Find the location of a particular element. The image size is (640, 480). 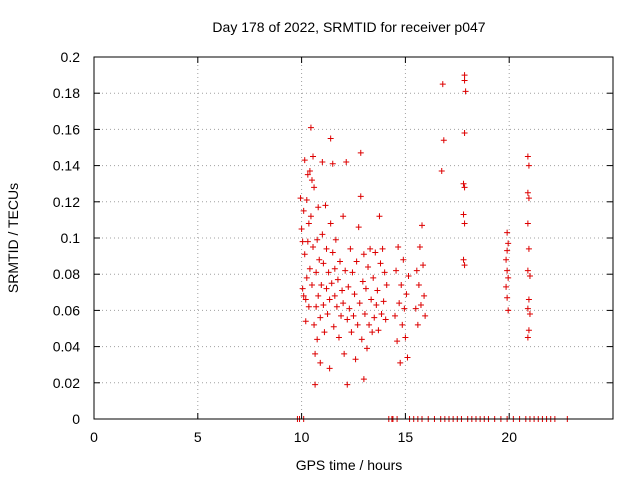

y-tick-label: 0.16 is located at coordinates (66, 129).